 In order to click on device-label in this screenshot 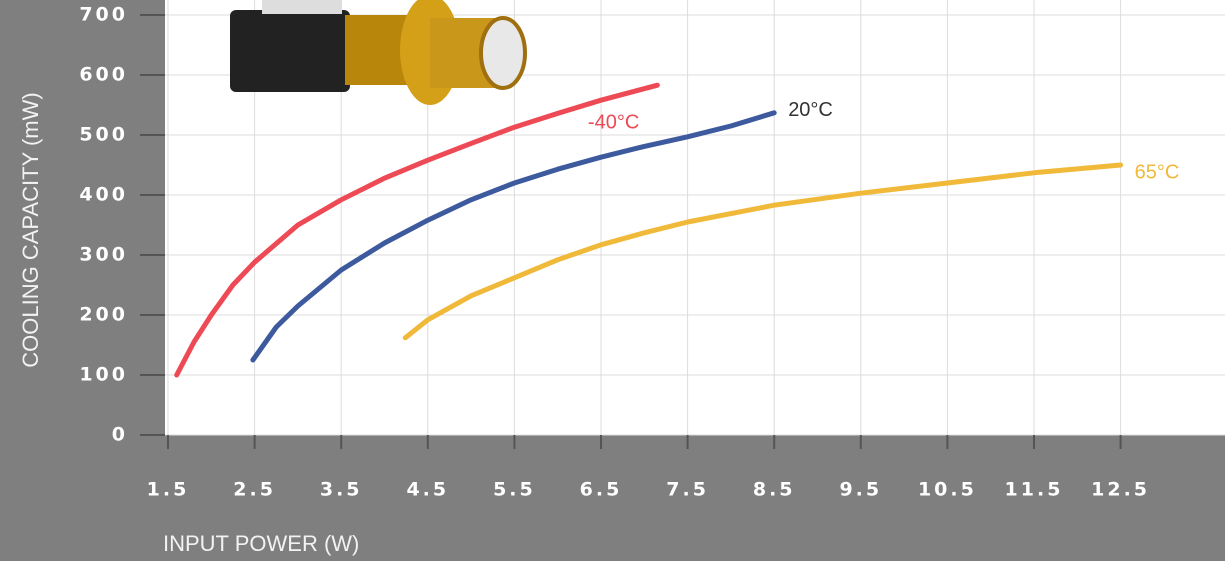, I will do `click(302, 7)`.